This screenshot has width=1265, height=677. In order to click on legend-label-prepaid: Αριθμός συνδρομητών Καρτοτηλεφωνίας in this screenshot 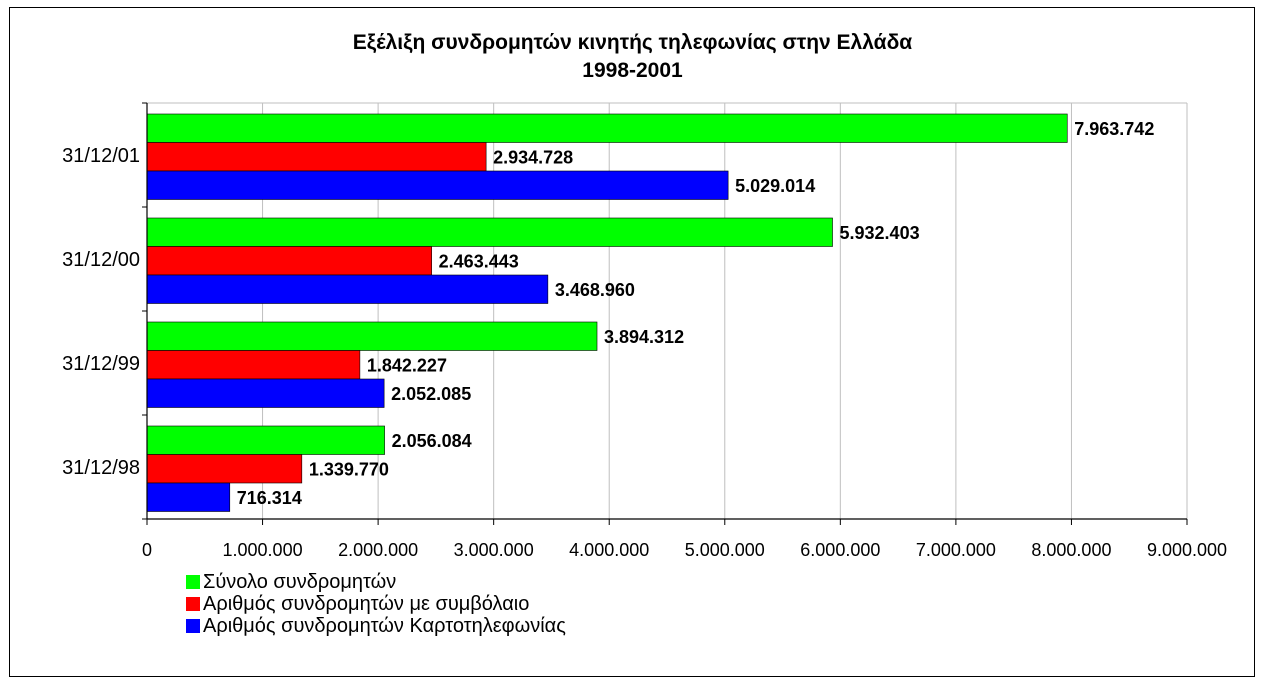, I will do `click(384, 625)`.